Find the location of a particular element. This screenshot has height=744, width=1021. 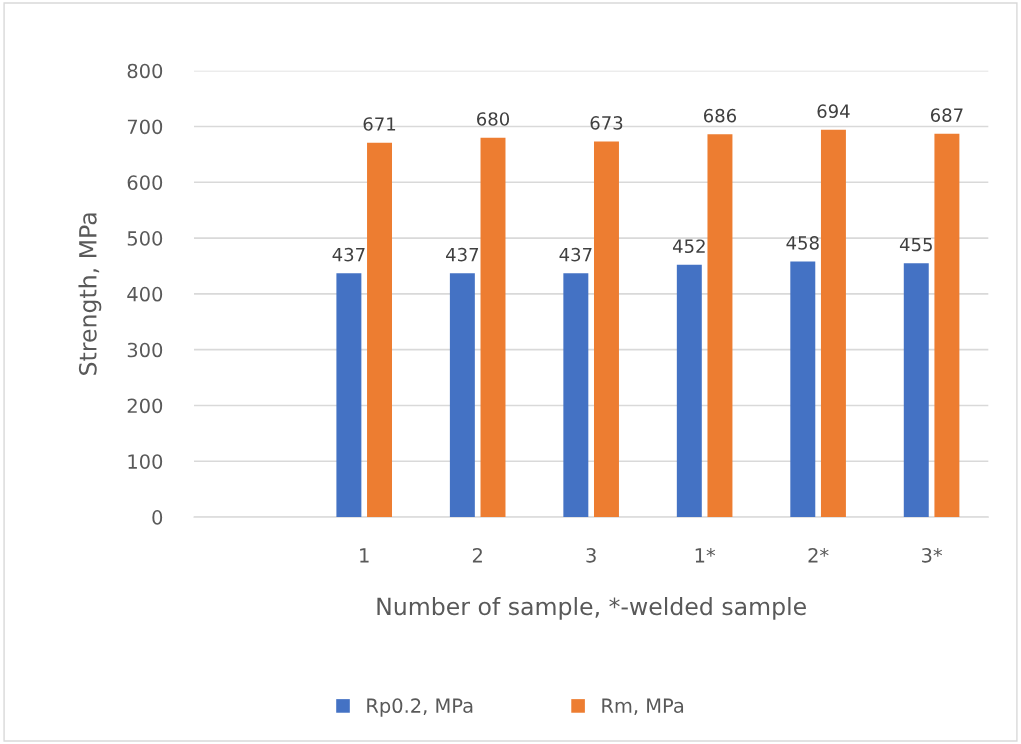

y-tick-label: 400 is located at coordinates (145, 294).